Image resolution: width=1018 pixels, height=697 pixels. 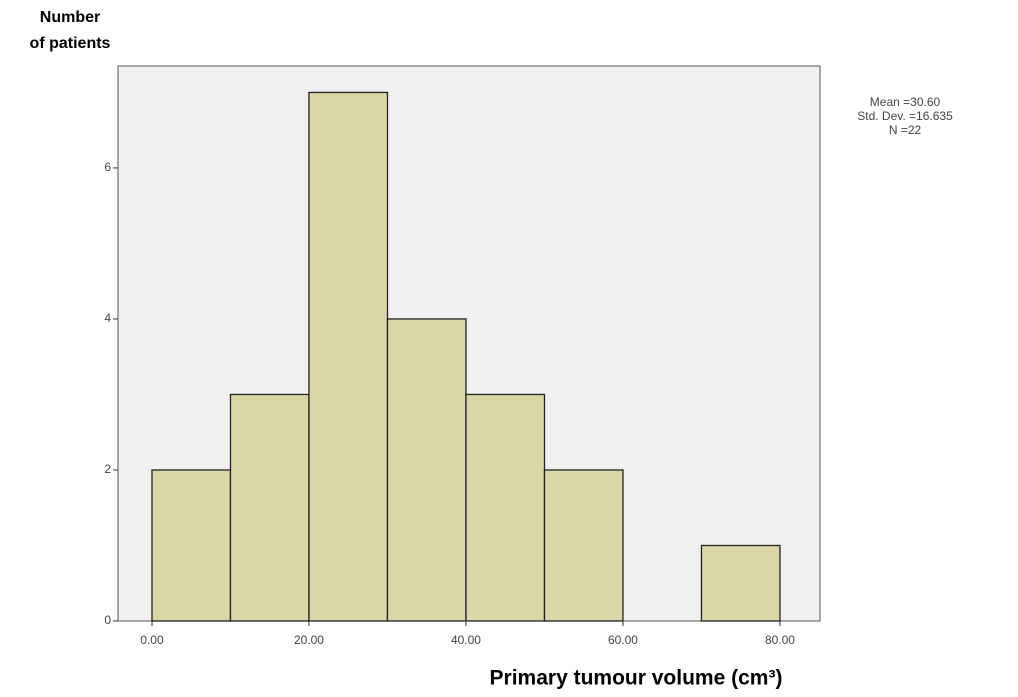 I want to click on stat-line: Std. Dev. =16.635, so click(x=905, y=116).